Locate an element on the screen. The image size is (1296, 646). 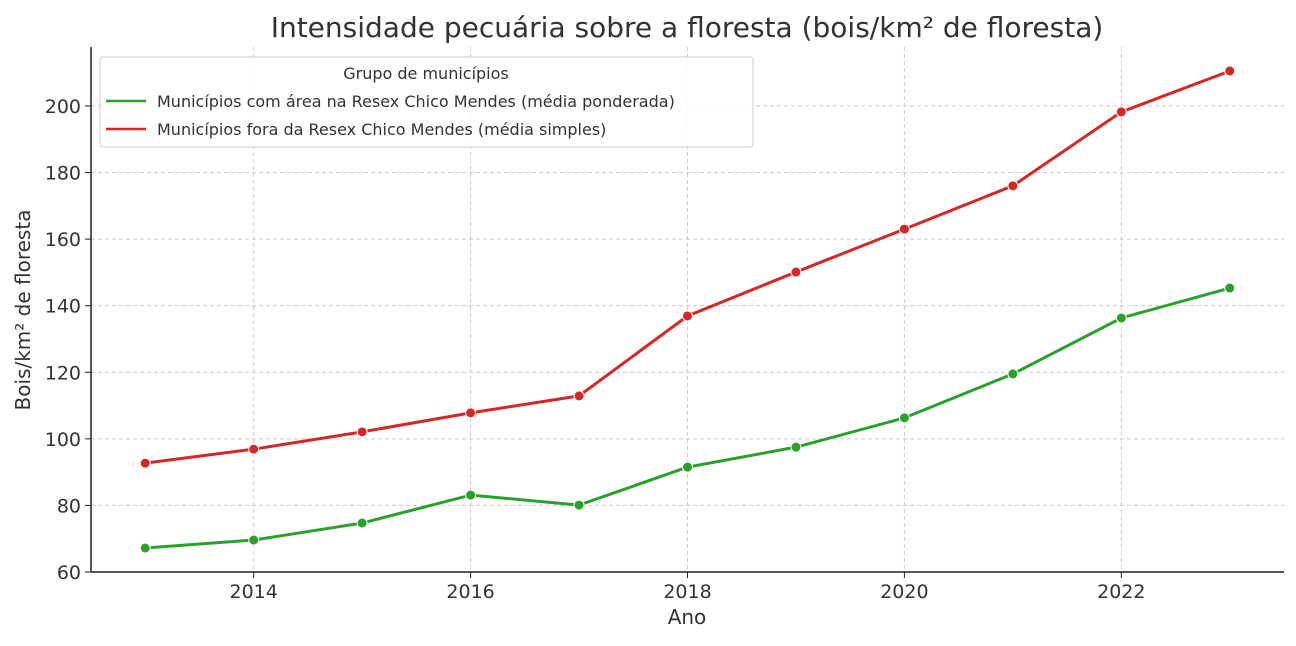
x-axis-label: Ano is located at coordinates (687, 617).